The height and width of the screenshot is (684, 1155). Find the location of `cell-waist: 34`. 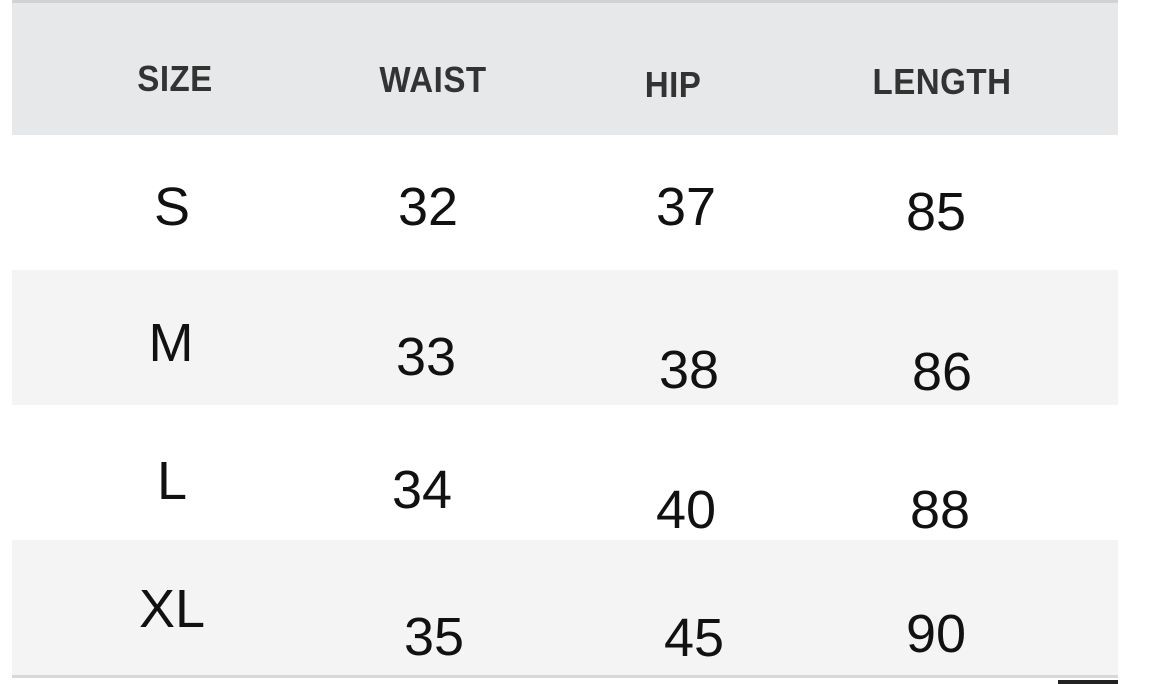

cell-waist: 34 is located at coordinates (422, 490).